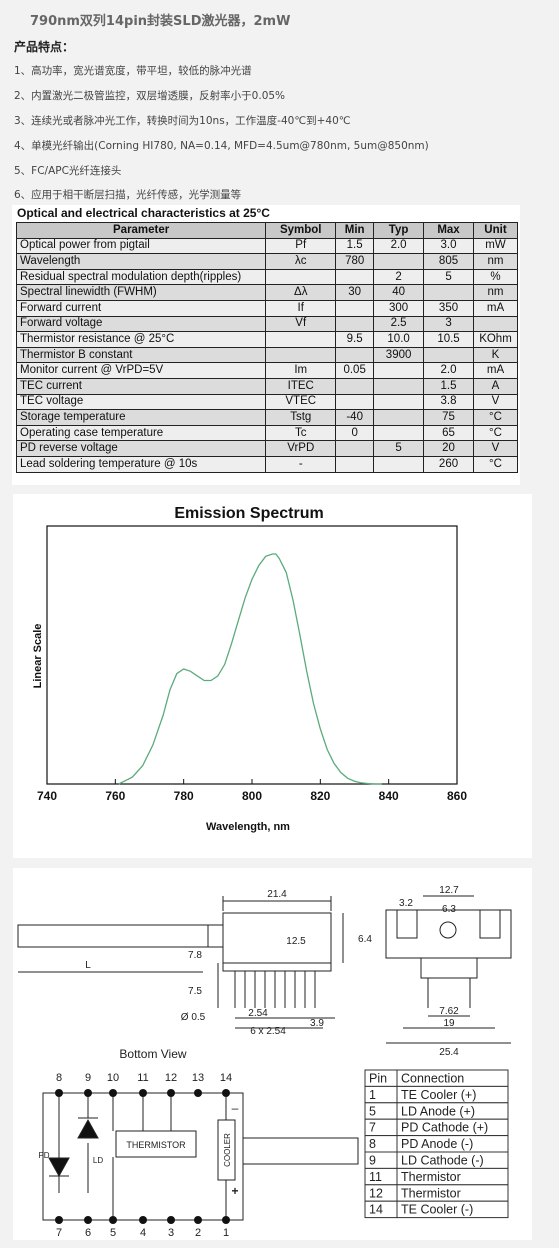 The image size is (559, 1248). What do you see at coordinates (133, 71) in the screenshot?
I see `feature-item: 1、高功率，宽光谱宽度，带平坦，较低的脉冲光谱` at bounding box center [133, 71].